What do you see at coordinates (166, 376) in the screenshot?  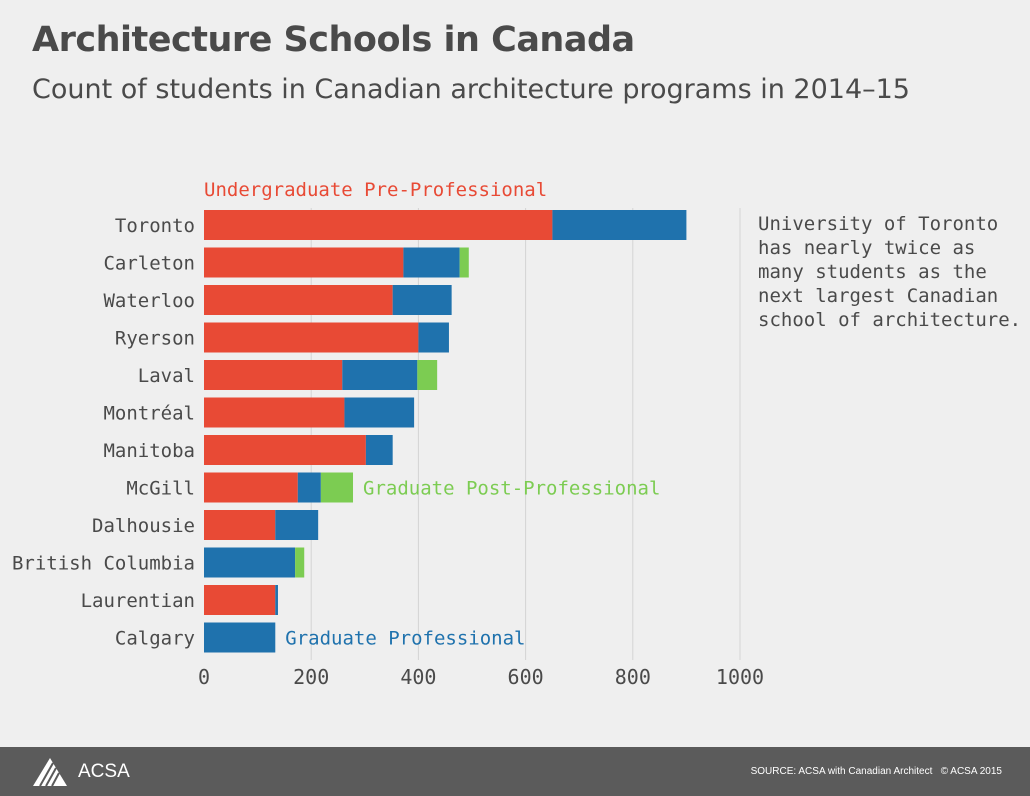 I see `category-label: Laval` at bounding box center [166, 376].